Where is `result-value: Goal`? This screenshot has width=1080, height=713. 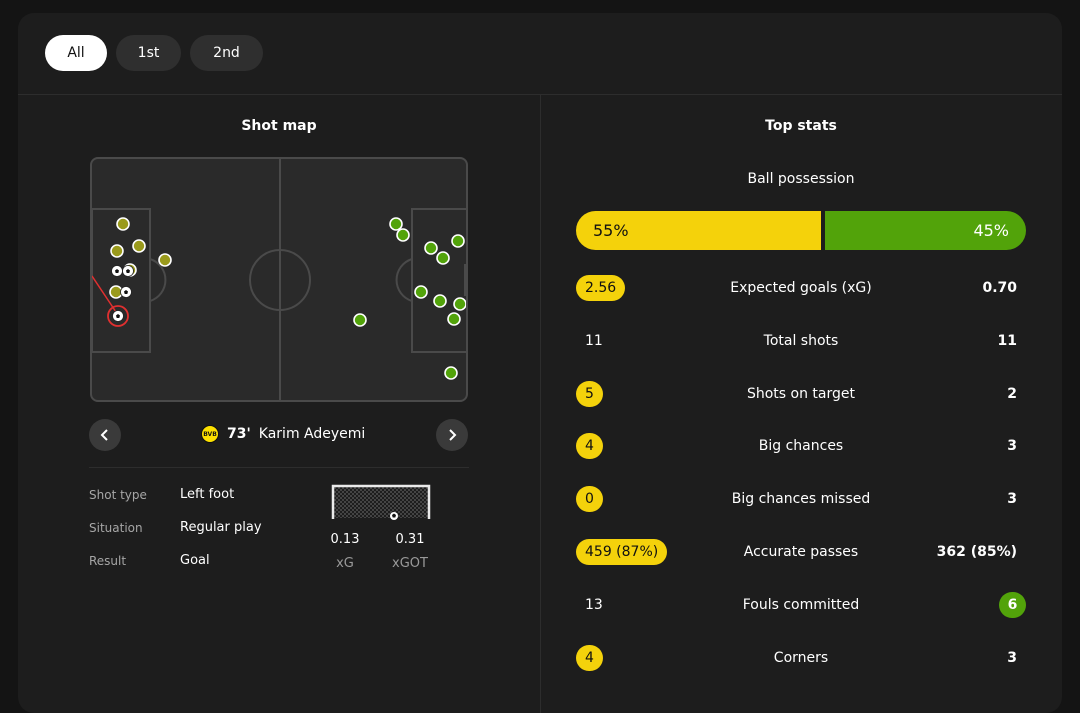
result-value: Goal is located at coordinates (195, 560).